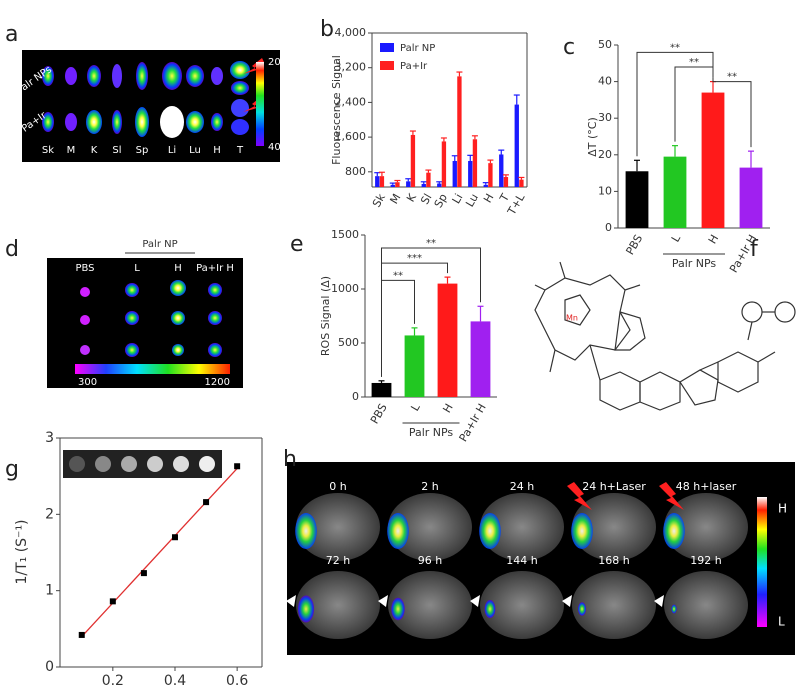  What do you see at coordinates (472, 201) in the screenshot?
I see `x-tick-label: Lu` at bounding box center [472, 201].